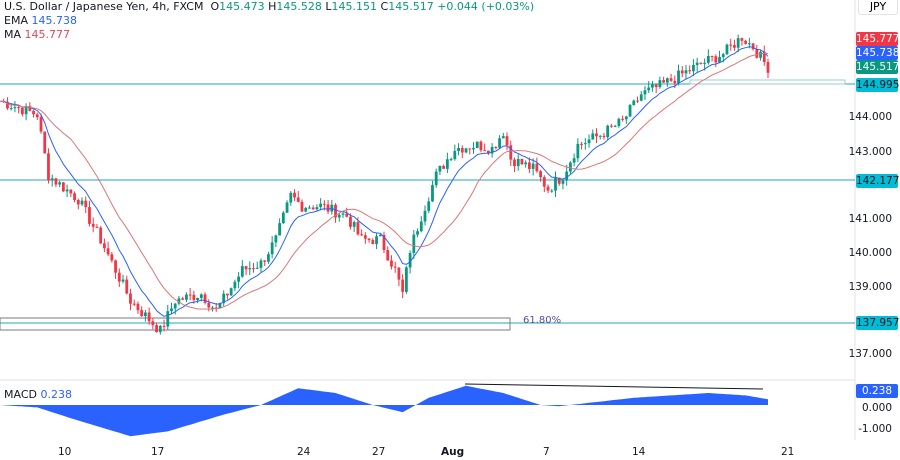  I want to click on currency-button: JPY, so click(878, 7).